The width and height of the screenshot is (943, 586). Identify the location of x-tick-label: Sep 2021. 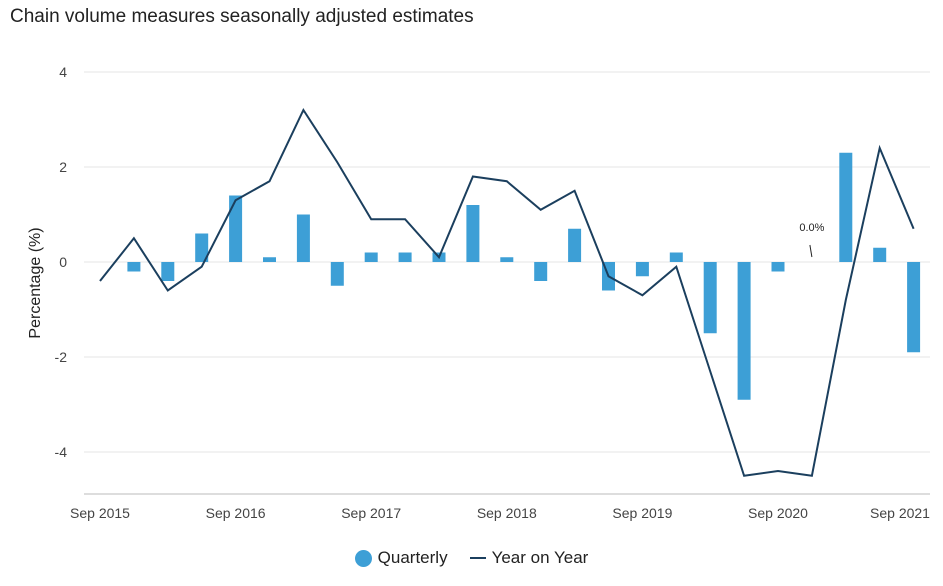
(900, 513).